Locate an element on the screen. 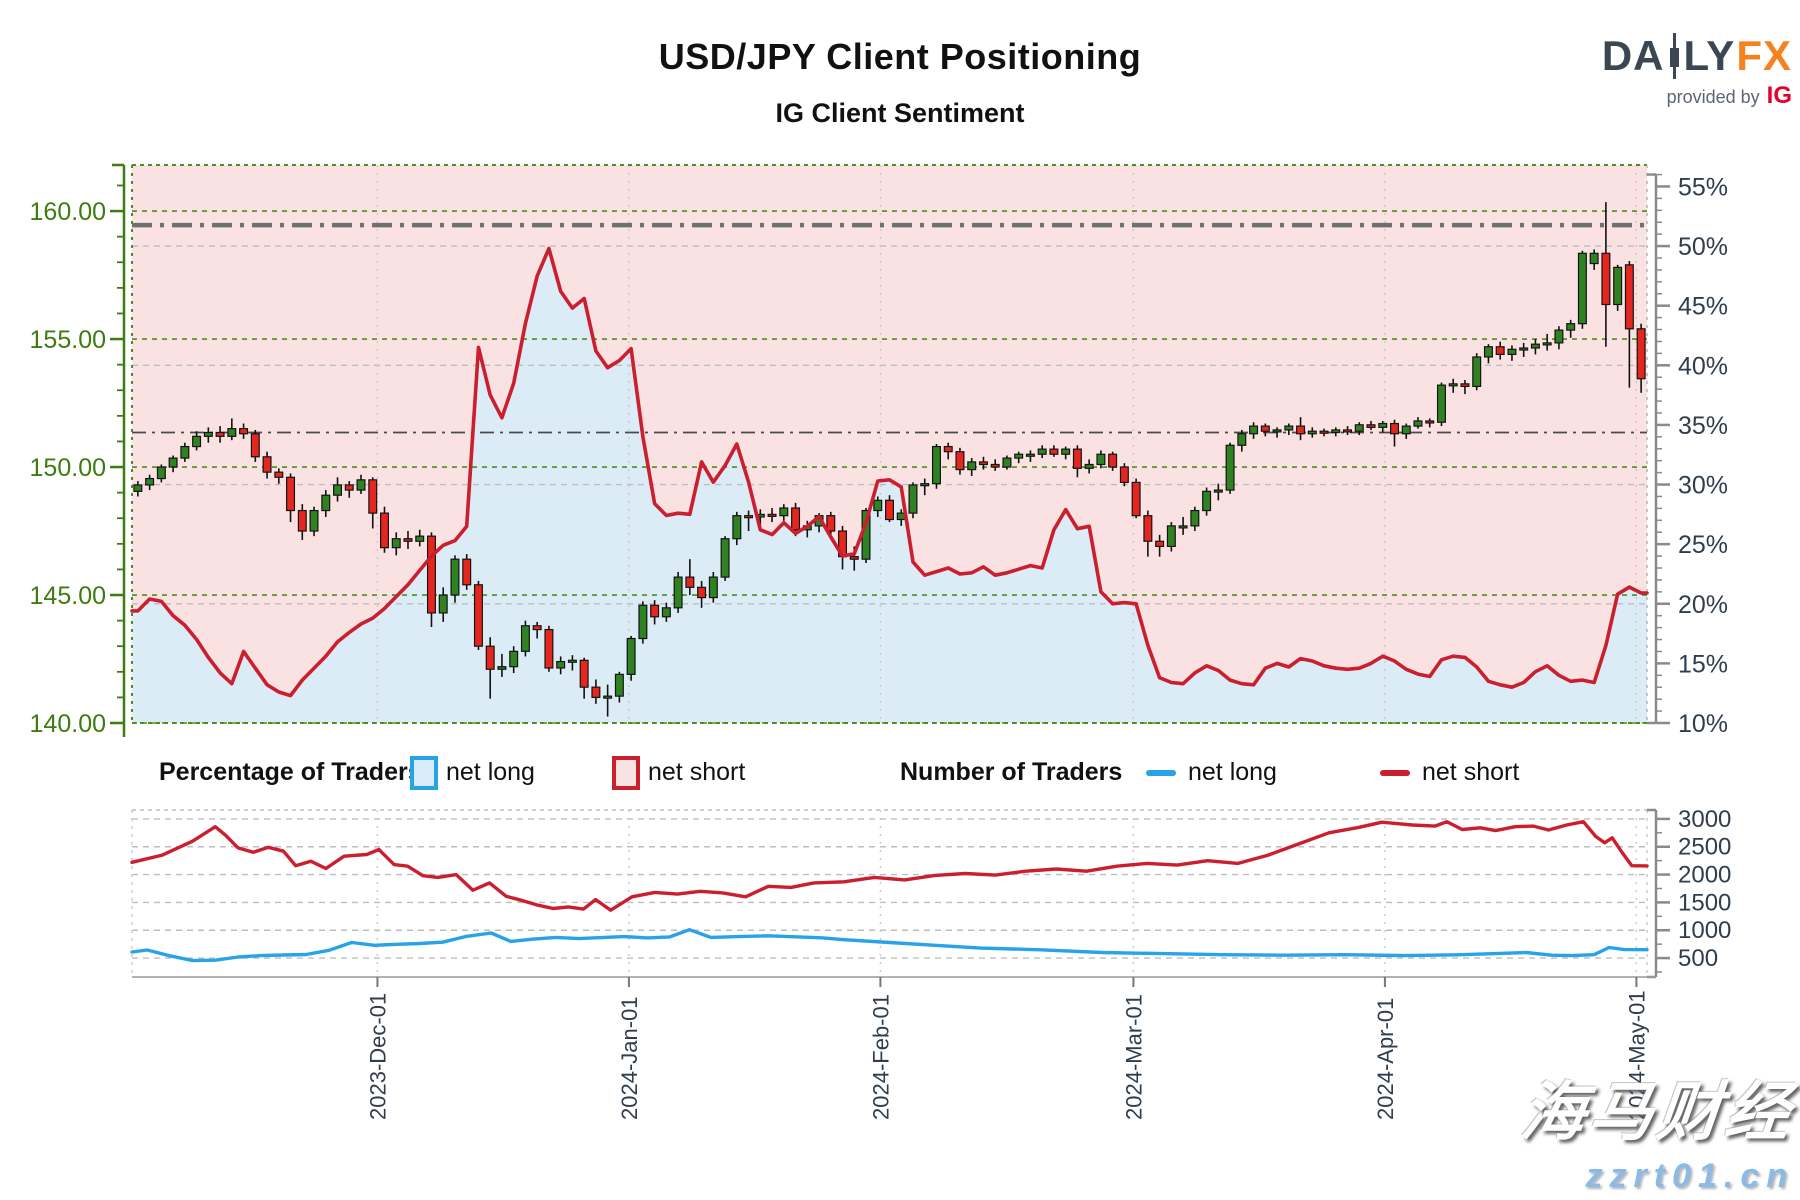 The height and width of the screenshot is (1200, 1800). ig-logo: IG is located at coordinates (1779, 95).